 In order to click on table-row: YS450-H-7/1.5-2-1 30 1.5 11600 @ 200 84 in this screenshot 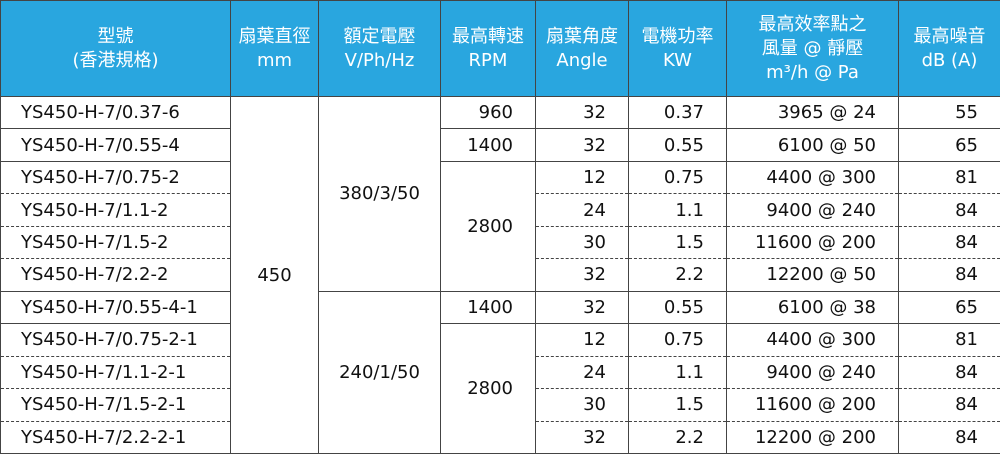, I will do `click(500, 405)`.